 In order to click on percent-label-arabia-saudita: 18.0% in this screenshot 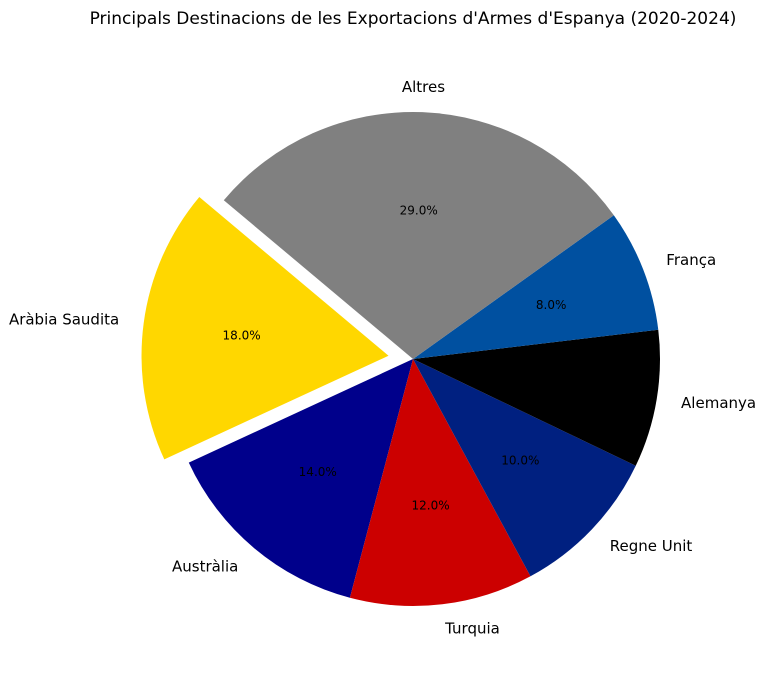, I will do `click(242, 336)`.